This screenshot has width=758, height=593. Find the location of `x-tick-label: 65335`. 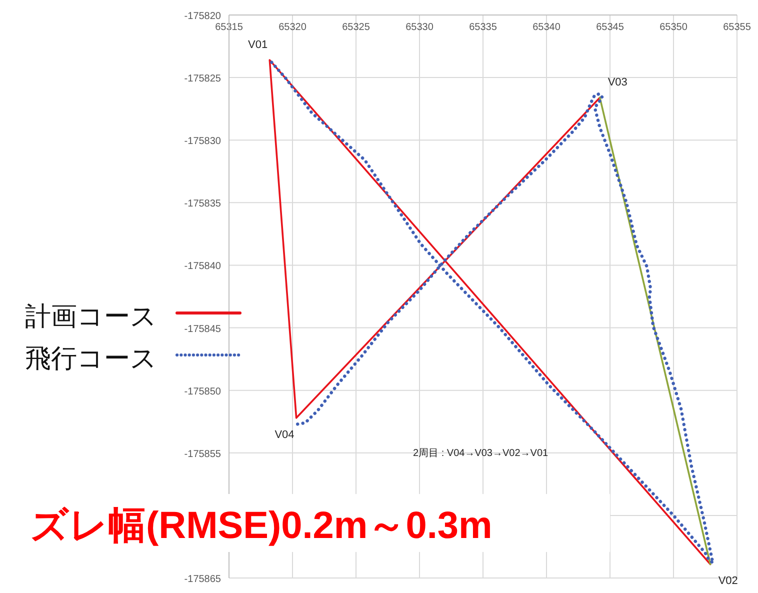

x-tick-label: 65335 is located at coordinates (483, 27).